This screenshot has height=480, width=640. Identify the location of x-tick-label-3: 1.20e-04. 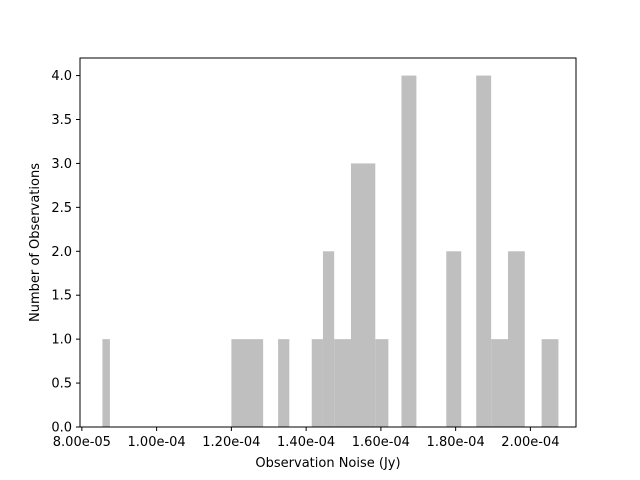
(231, 442).